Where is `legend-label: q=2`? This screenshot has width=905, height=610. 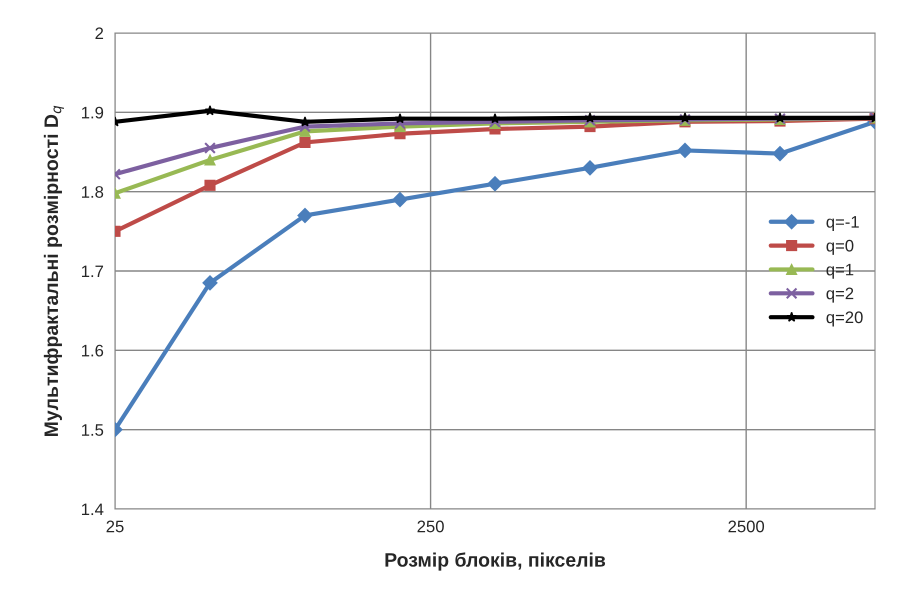
legend-label: q=2 is located at coordinates (840, 295).